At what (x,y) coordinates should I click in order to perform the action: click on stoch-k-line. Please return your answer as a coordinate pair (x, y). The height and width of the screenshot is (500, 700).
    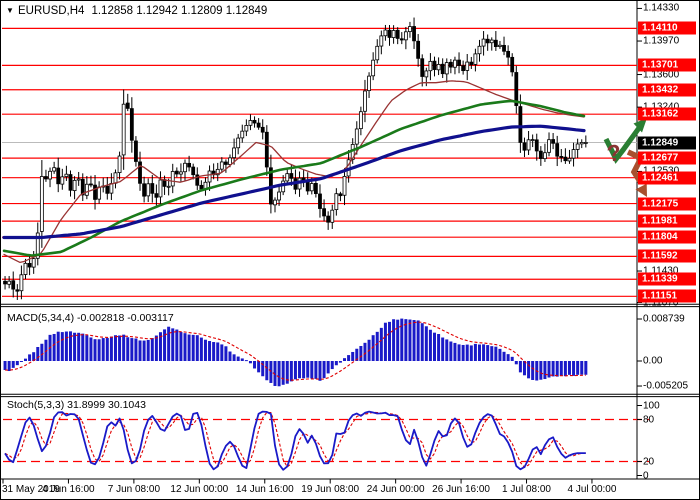
    Looking at the image, I should click on (295, 440).